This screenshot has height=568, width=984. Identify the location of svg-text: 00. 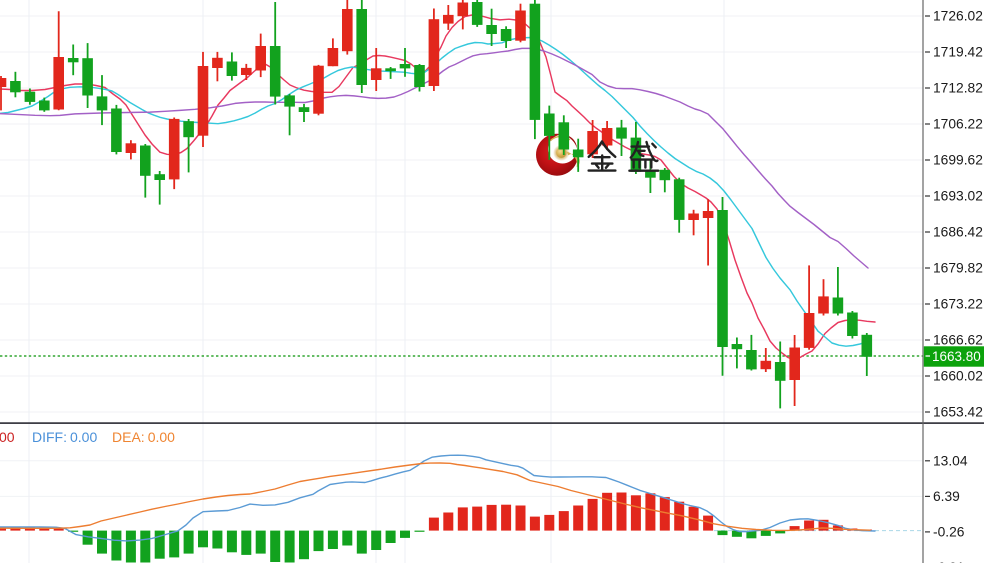
(7, 437).